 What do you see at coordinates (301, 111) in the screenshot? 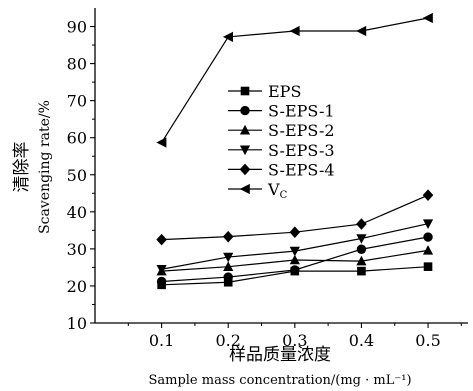
I see `legend-label: S-EPS-1` at bounding box center [301, 111].